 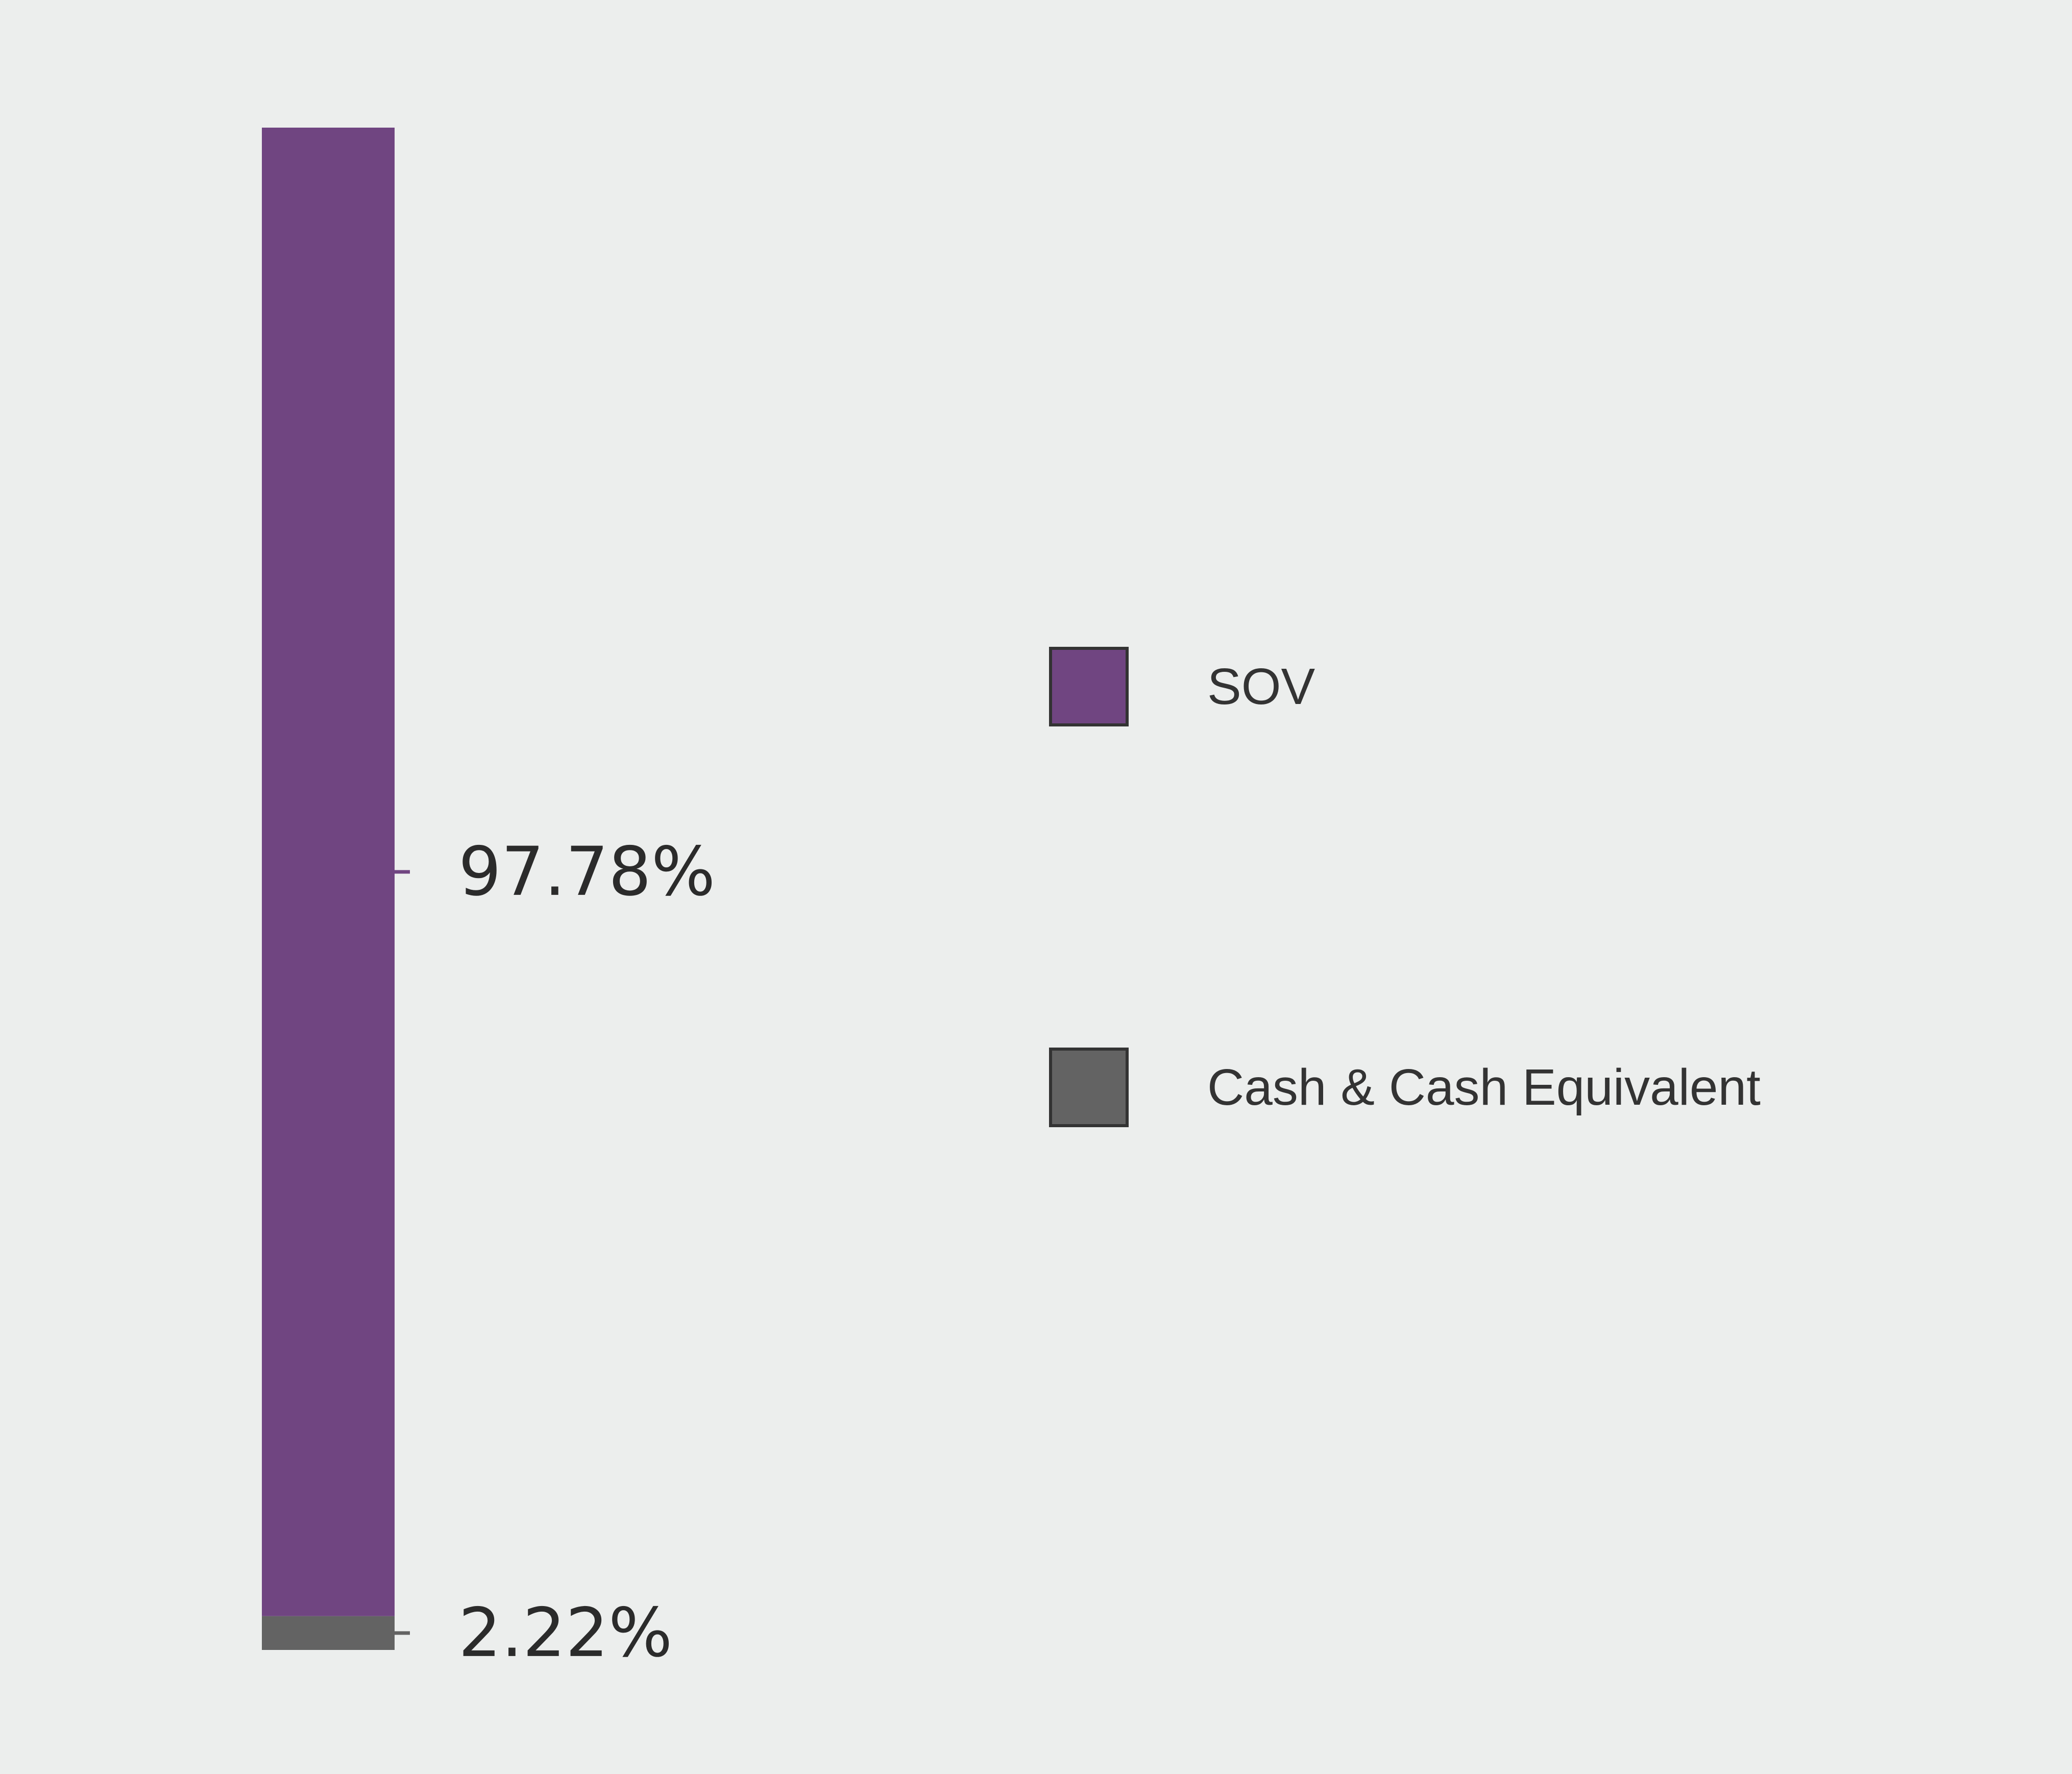 I want to click on legend-label-sov: SOV, so click(x=1261, y=686).